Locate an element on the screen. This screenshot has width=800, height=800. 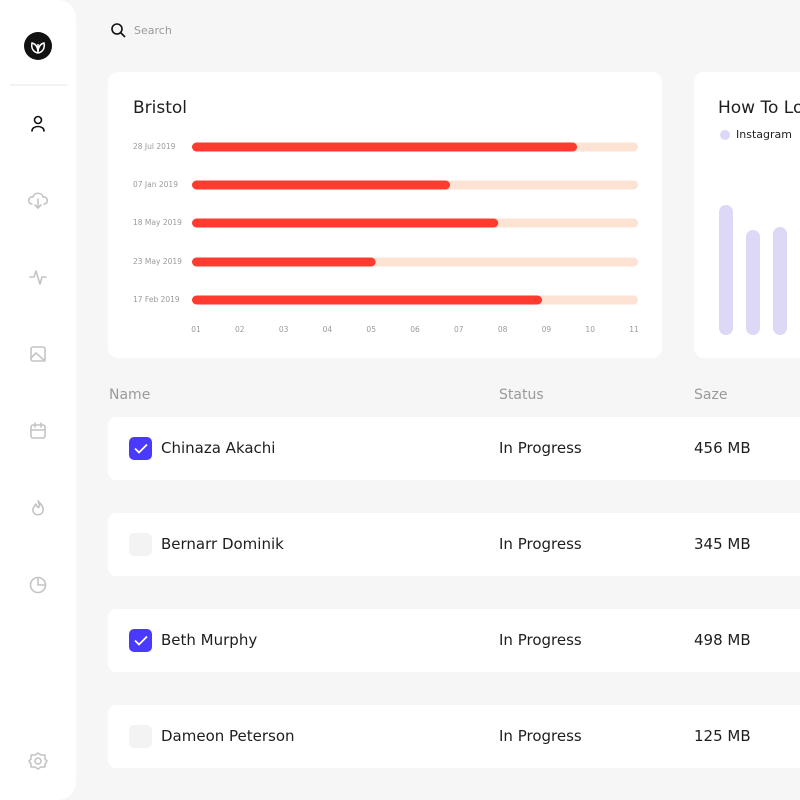
sidebar is located at coordinates (38, 400).